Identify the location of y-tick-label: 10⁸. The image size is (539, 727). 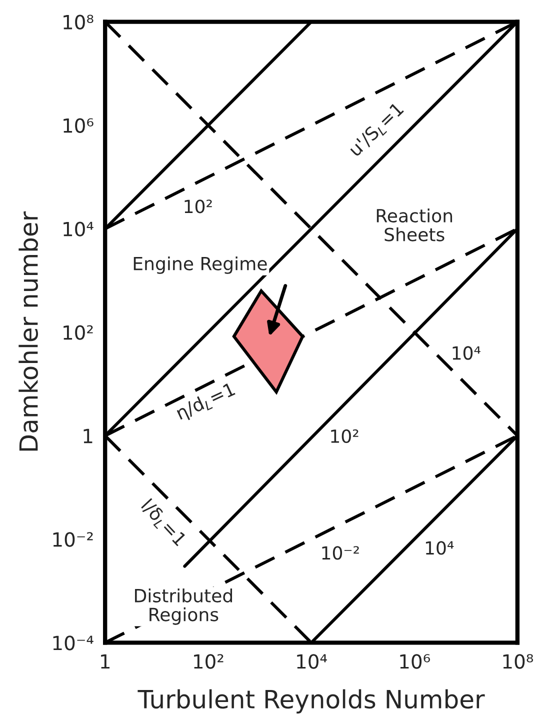
(79, 22).